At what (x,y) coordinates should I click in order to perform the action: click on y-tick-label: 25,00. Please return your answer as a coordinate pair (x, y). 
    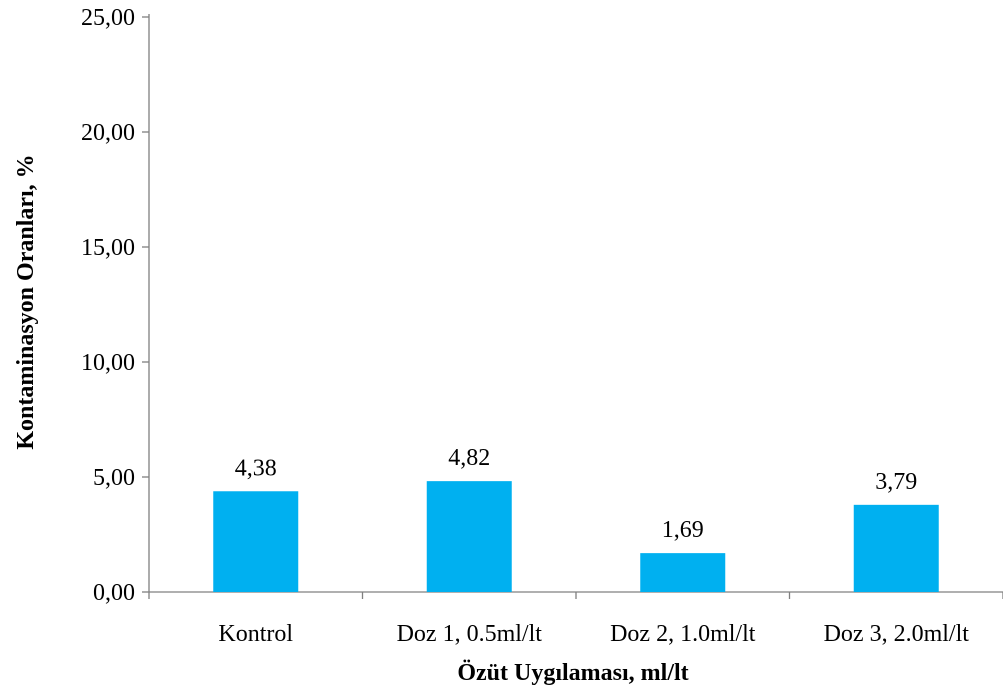
    Looking at the image, I should click on (108, 18).